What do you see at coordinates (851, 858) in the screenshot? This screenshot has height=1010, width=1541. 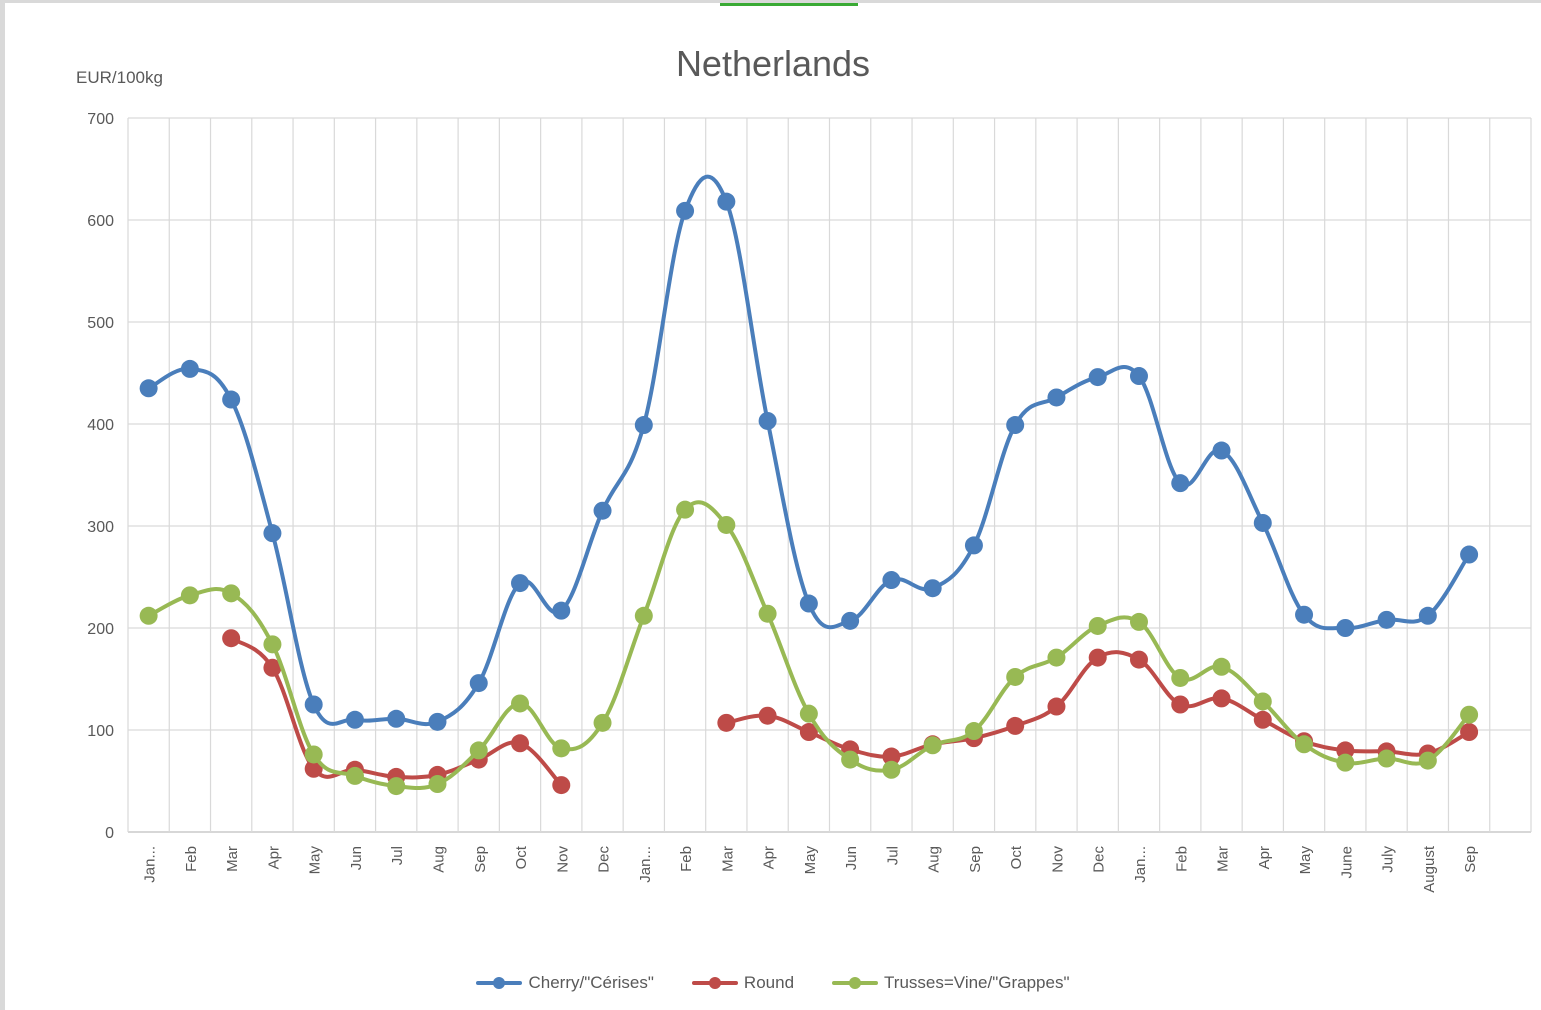 I see `x-tick-label: Jun` at bounding box center [851, 858].